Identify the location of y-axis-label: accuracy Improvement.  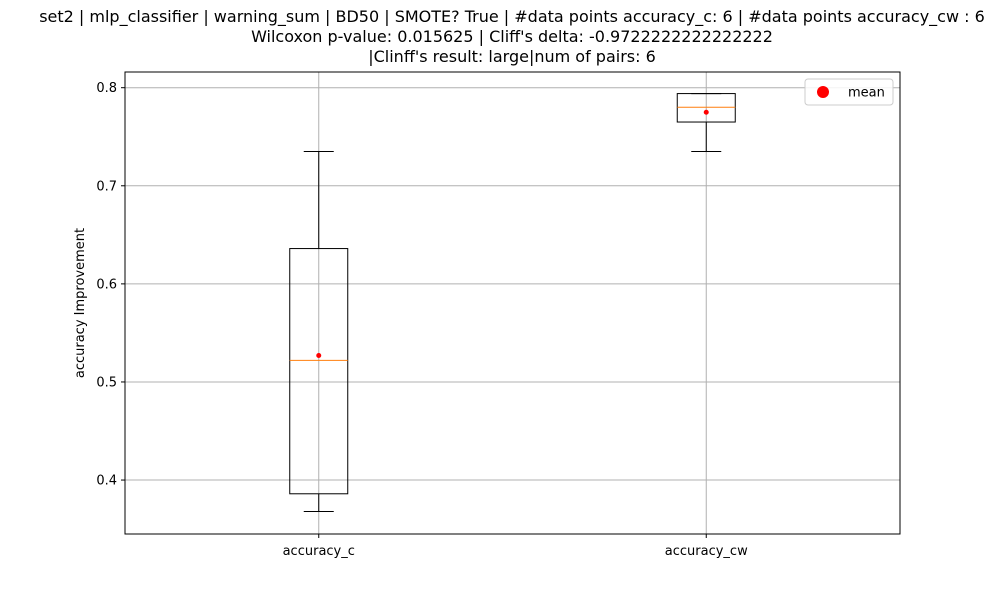
(80, 303).